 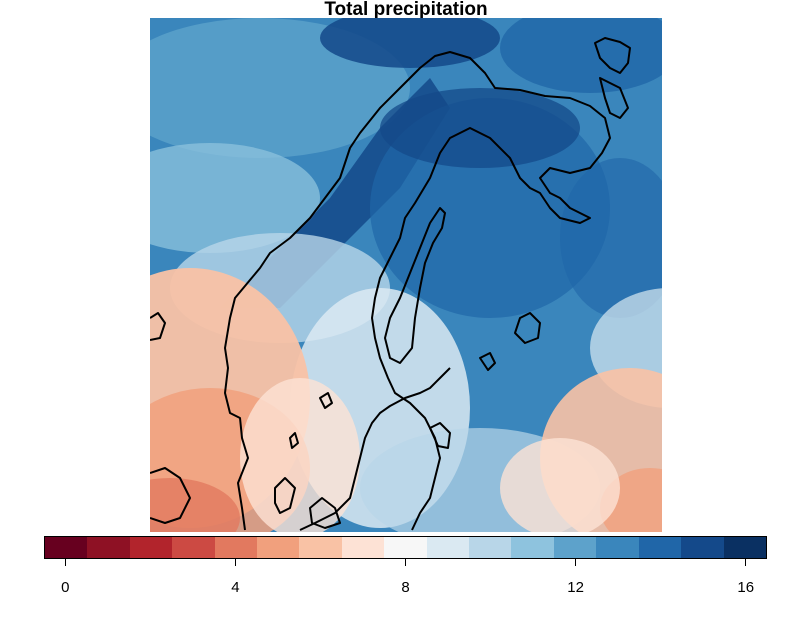 I want to click on legend-tick-label: 12, so click(x=575, y=587).